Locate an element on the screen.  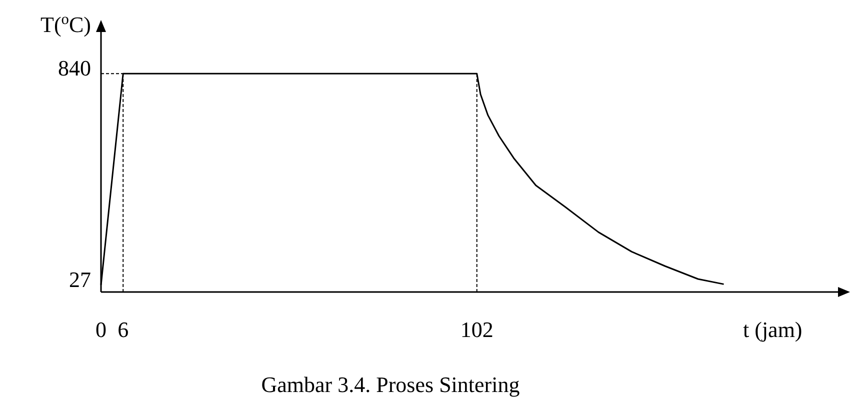
x-tick-label: 6 is located at coordinates (123, 329).